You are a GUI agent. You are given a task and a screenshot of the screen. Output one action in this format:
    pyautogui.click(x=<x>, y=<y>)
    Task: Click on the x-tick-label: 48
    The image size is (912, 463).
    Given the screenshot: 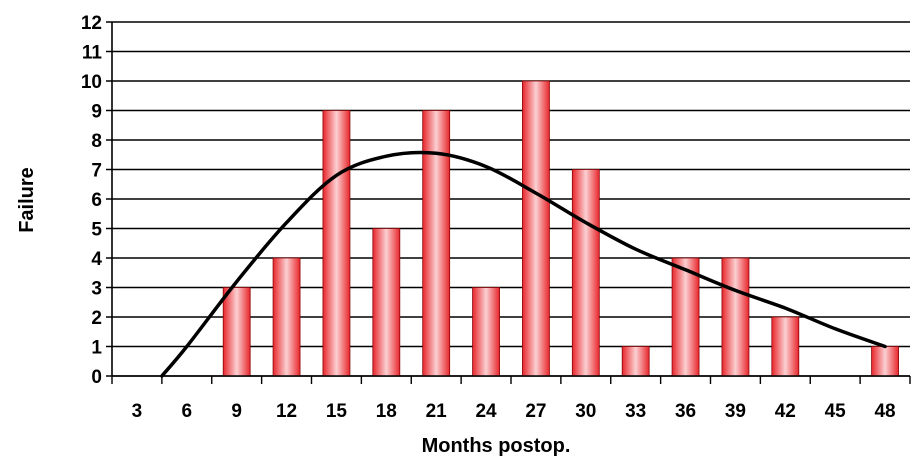 What is the action you would take?
    pyautogui.click(x=884, y=411)
    